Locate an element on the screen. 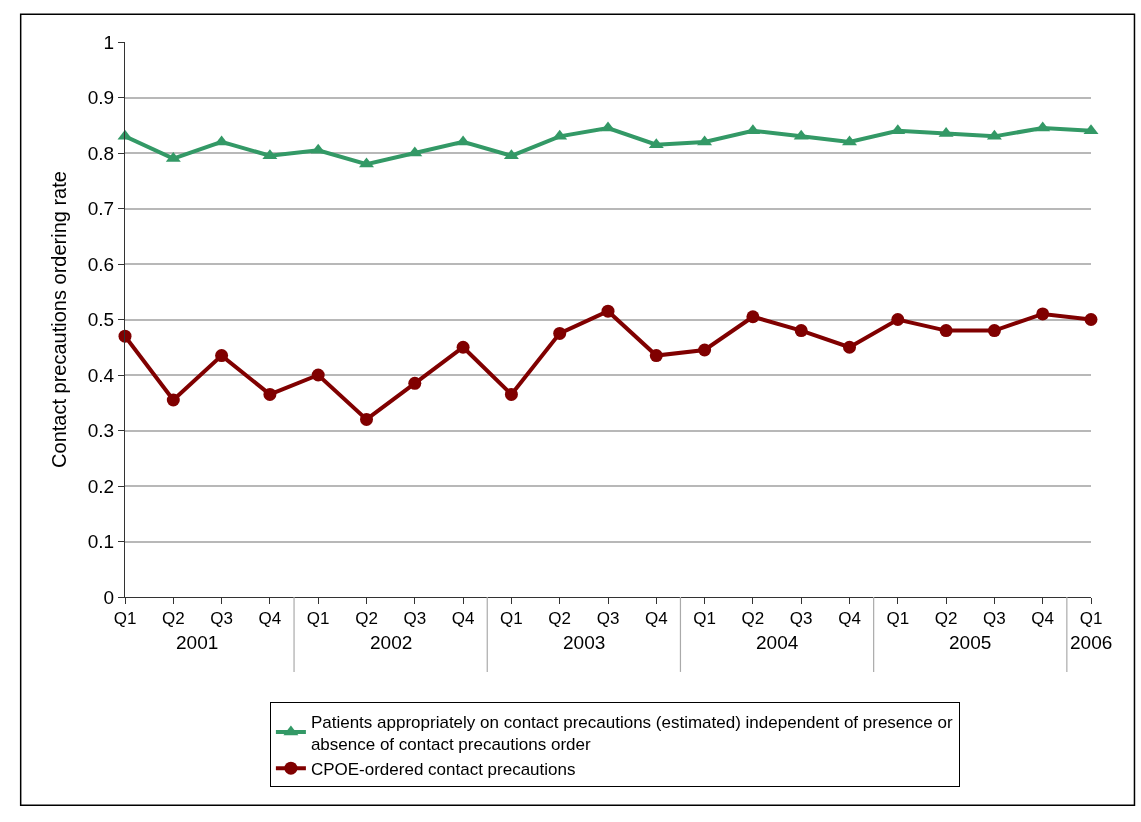 The width and height of the screenshot is (1141, 822). legend-label: Patients appropriately on contact precautions (estimated) independent of presence or absence of contact precautions order is located at coordinates (631, 733).